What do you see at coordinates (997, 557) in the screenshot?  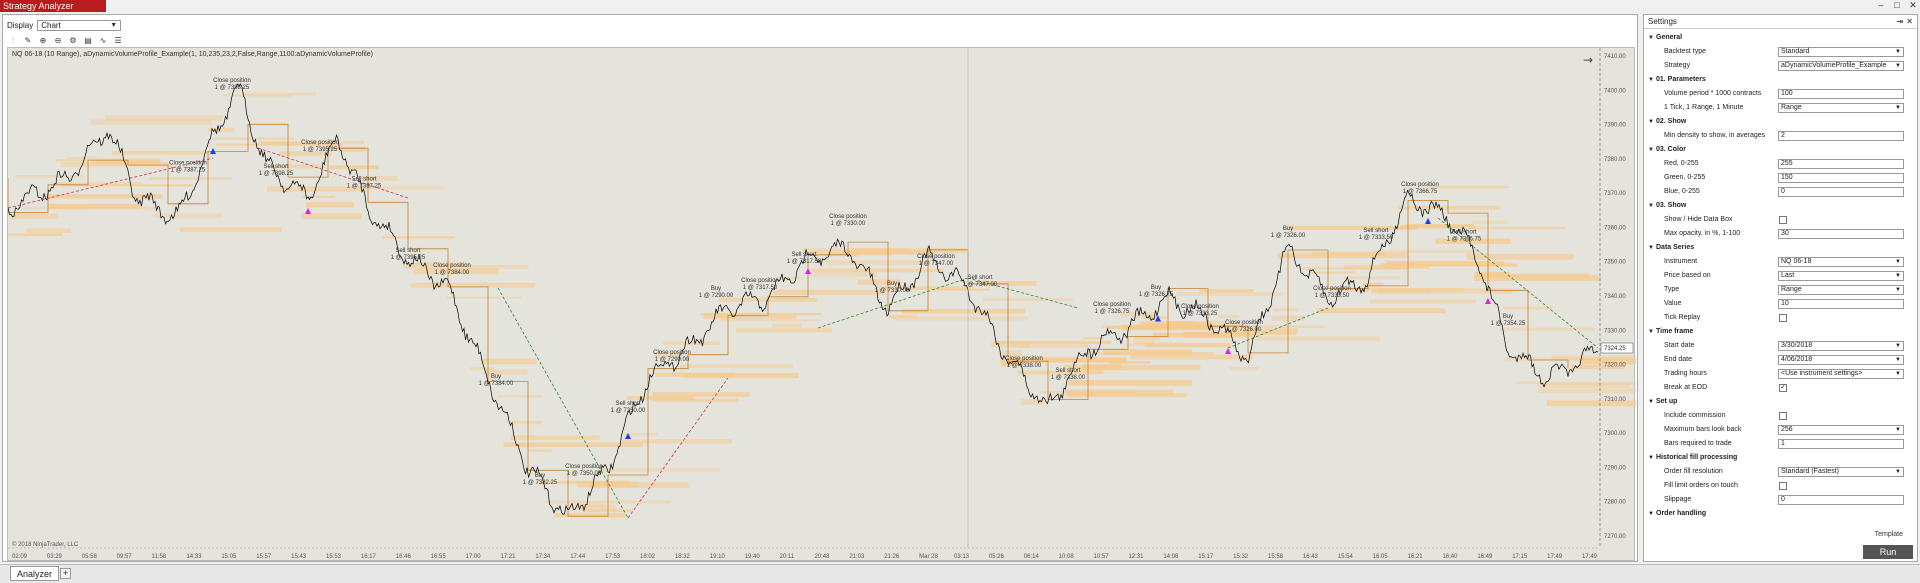 I see `x-tick-label: 05:26` at bounding box center [997, 557].